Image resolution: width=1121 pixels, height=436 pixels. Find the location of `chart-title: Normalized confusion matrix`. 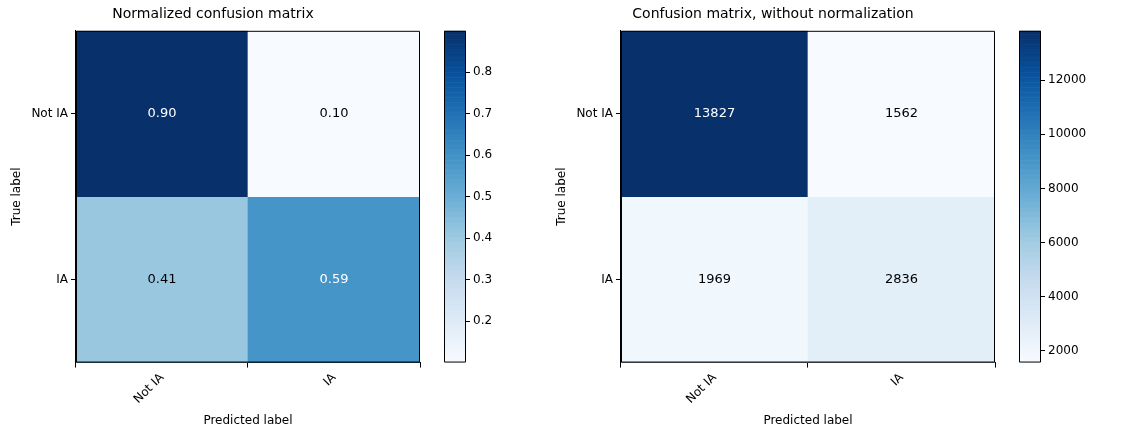

chart-title: Normalized confusion matrix is located at coordinates (213, 13).